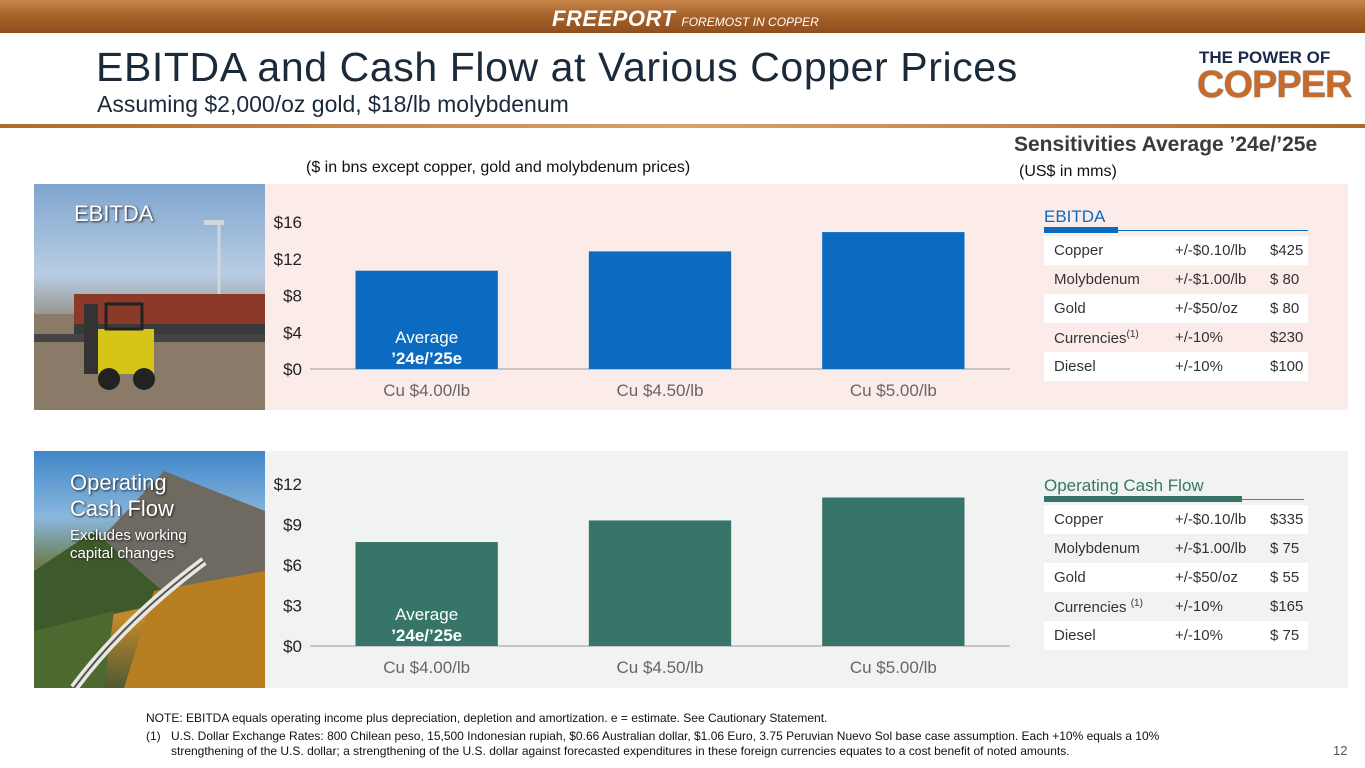 The width and height of the screenshot is (1365, 768). I want to click on sensitivities-units: (US$ in mms), so click(1068, 171).